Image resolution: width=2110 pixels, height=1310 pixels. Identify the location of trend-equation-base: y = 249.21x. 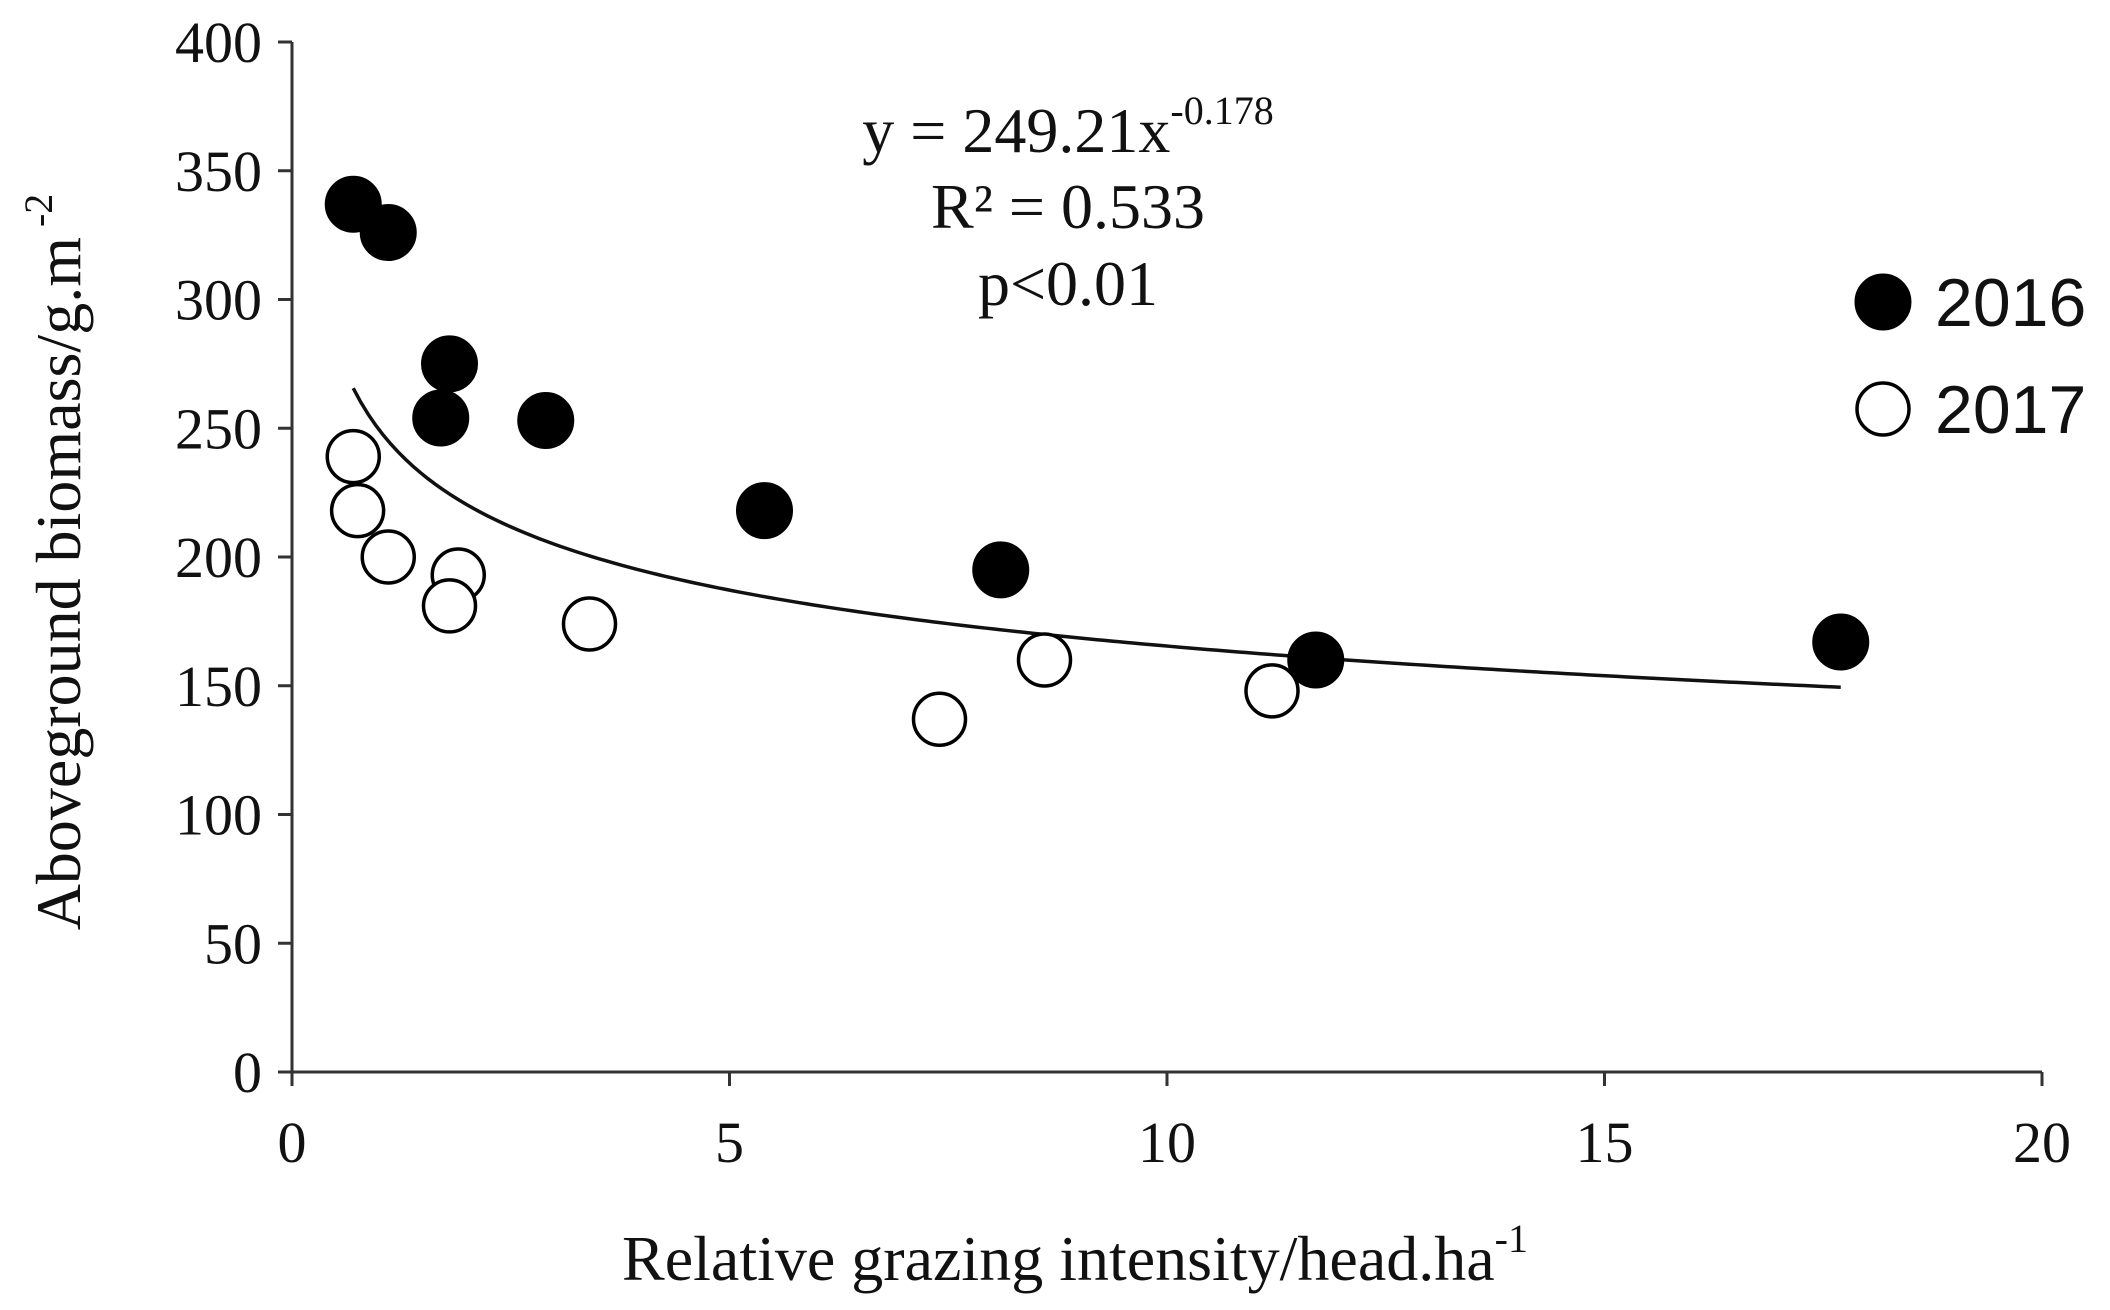
(1016, 130).